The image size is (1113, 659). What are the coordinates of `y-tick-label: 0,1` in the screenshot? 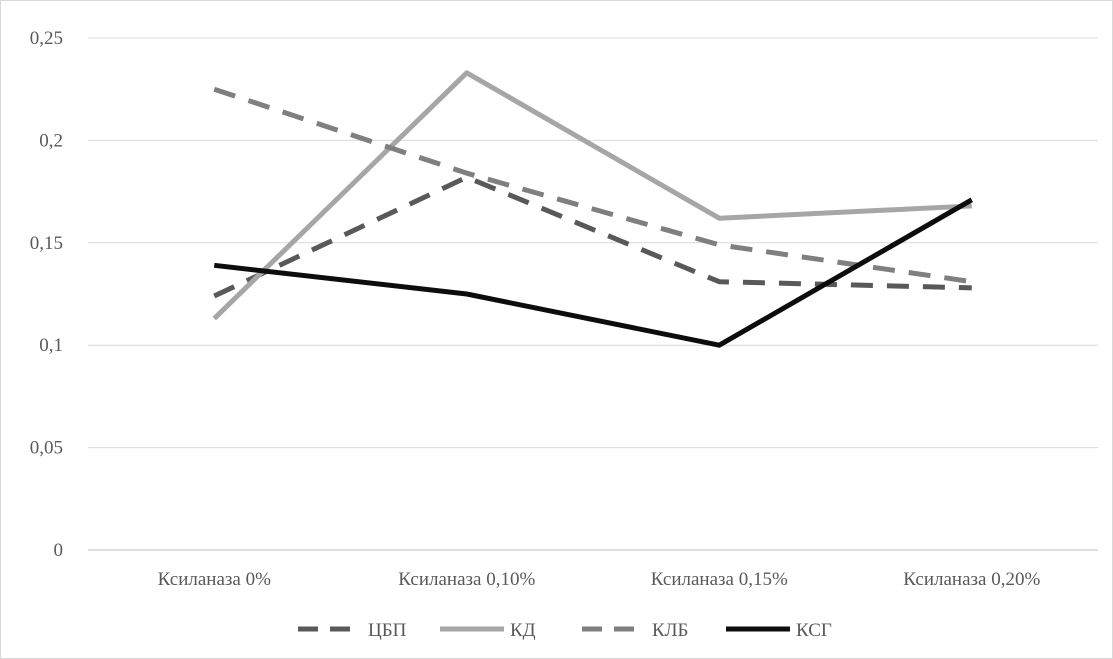 It's located at (51, 345).